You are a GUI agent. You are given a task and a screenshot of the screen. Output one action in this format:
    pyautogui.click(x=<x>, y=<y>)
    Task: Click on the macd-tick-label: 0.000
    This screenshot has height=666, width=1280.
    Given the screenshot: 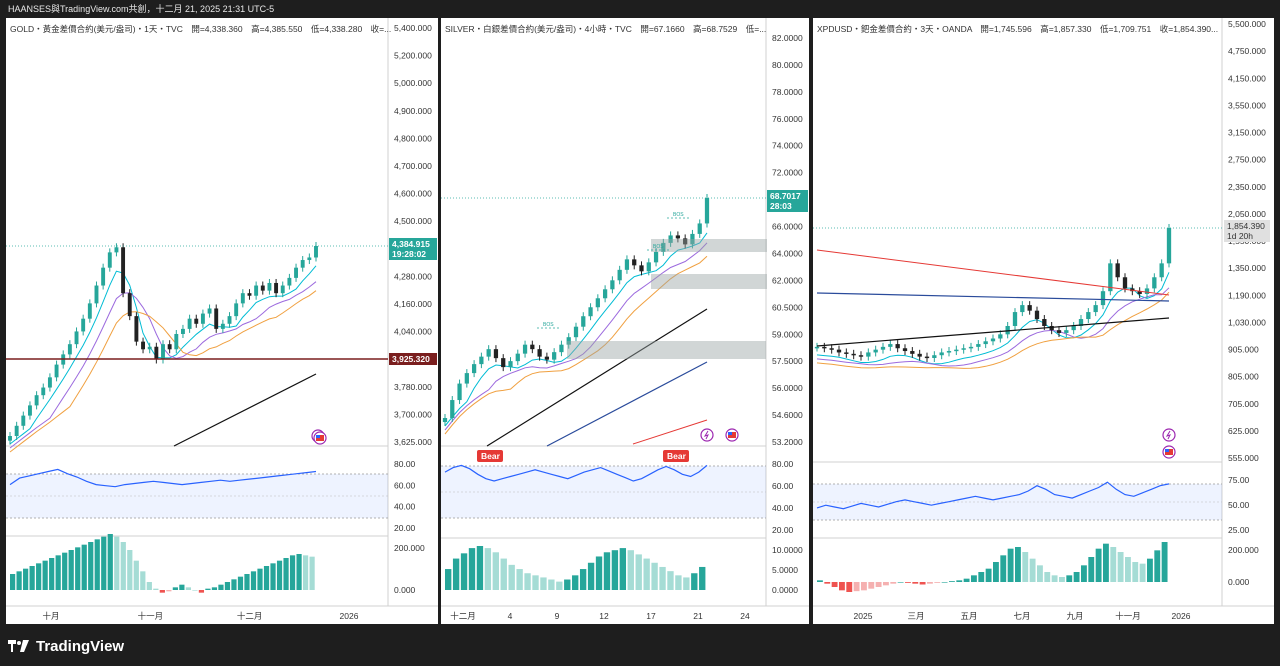 What is the action you would take?
    pyautogui.click(x=1239, y=582)
    